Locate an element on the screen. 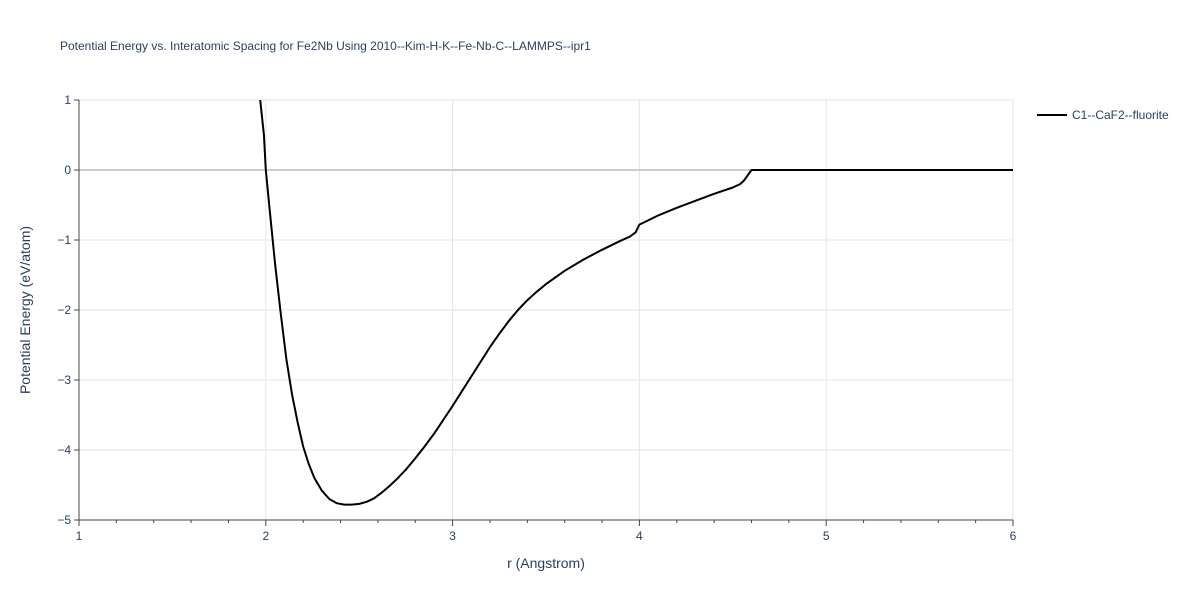  y-tick-label: −3 is located at coordinates (64, 380).